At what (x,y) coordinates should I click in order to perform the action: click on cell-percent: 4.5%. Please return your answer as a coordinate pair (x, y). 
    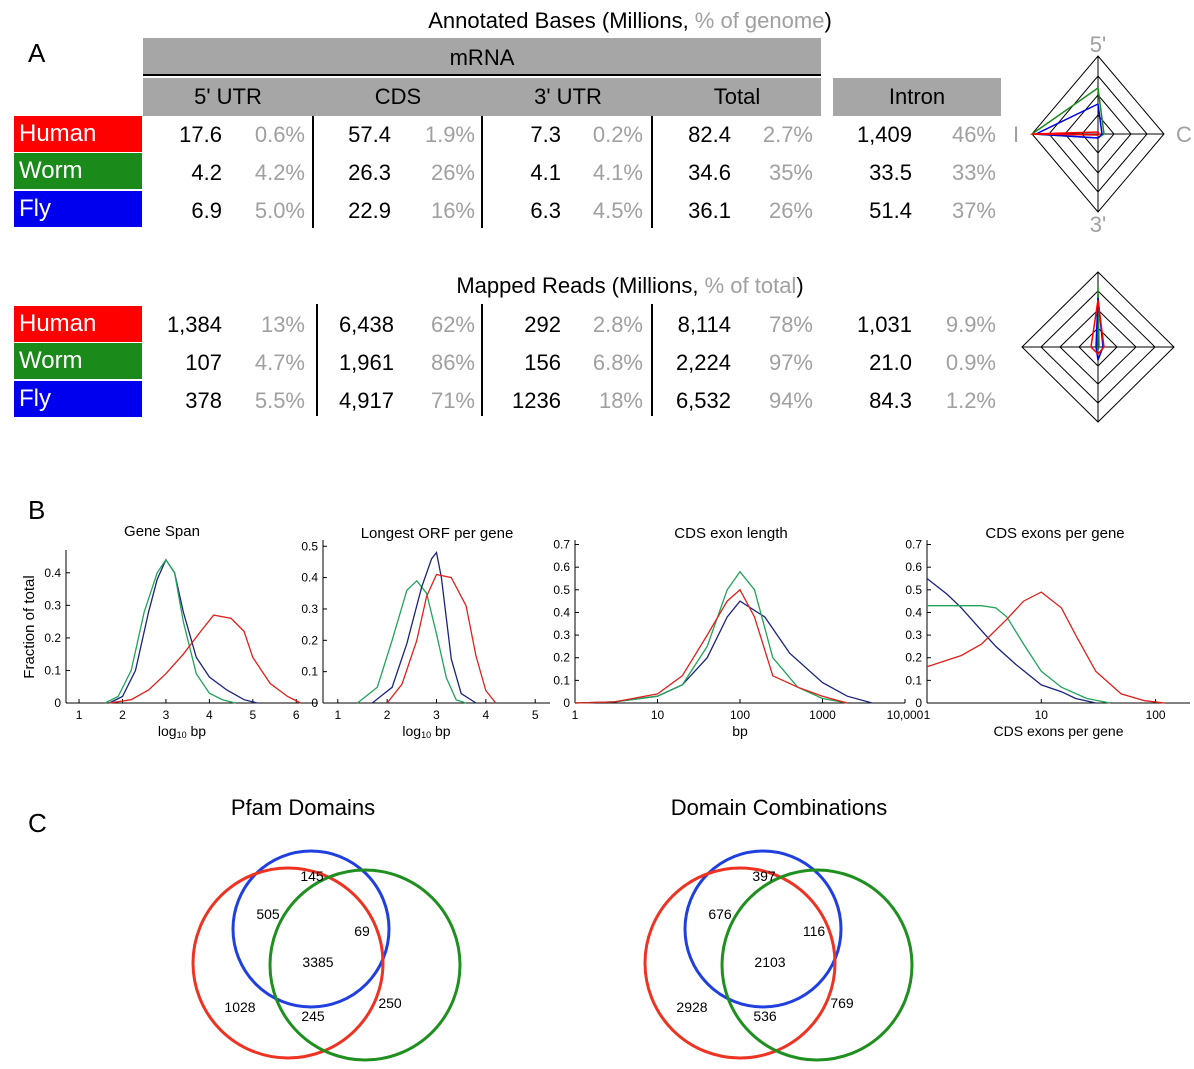
    Looking at the image, I should click on (617, 210).